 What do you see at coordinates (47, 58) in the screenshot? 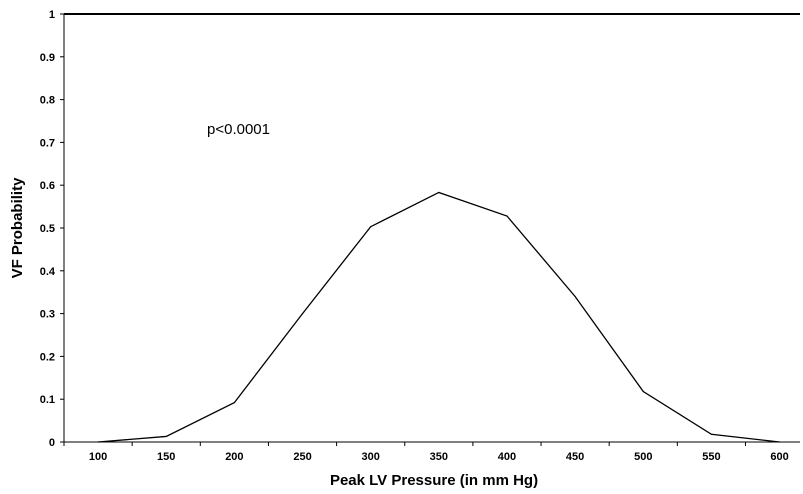
I see `y-tick-label: 0.9` at bounding box center [47, 58].